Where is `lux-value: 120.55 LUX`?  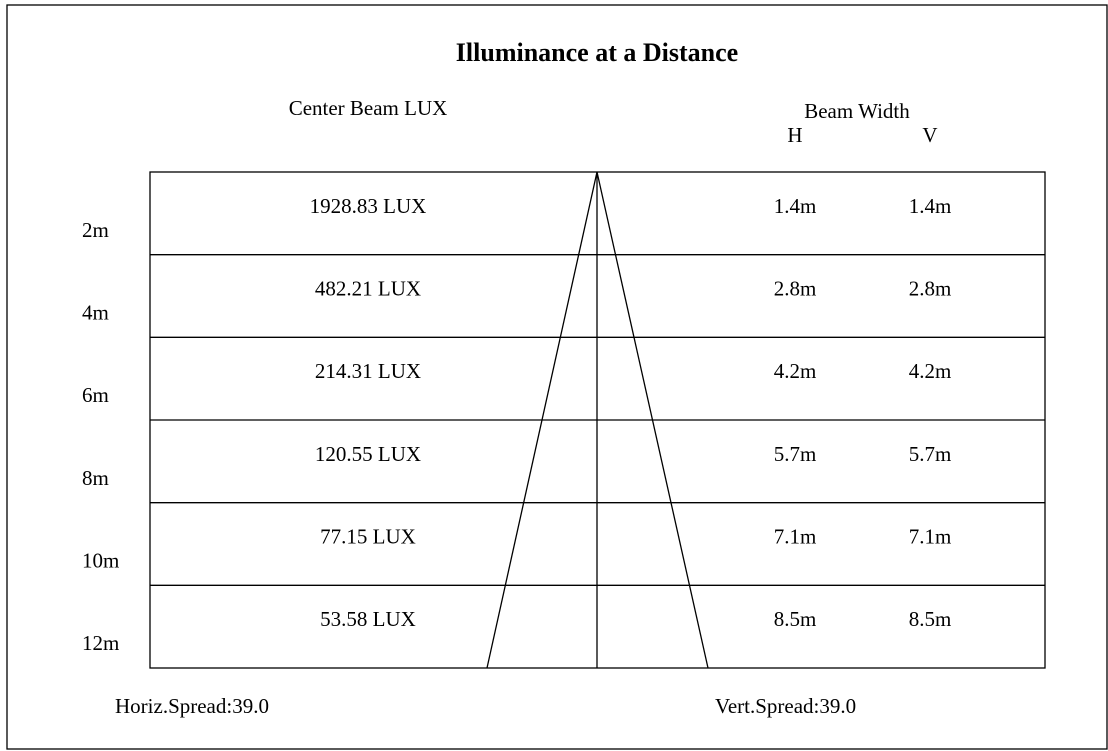
lux-value: 120.55 LUX is located at coordinates (368, 454).